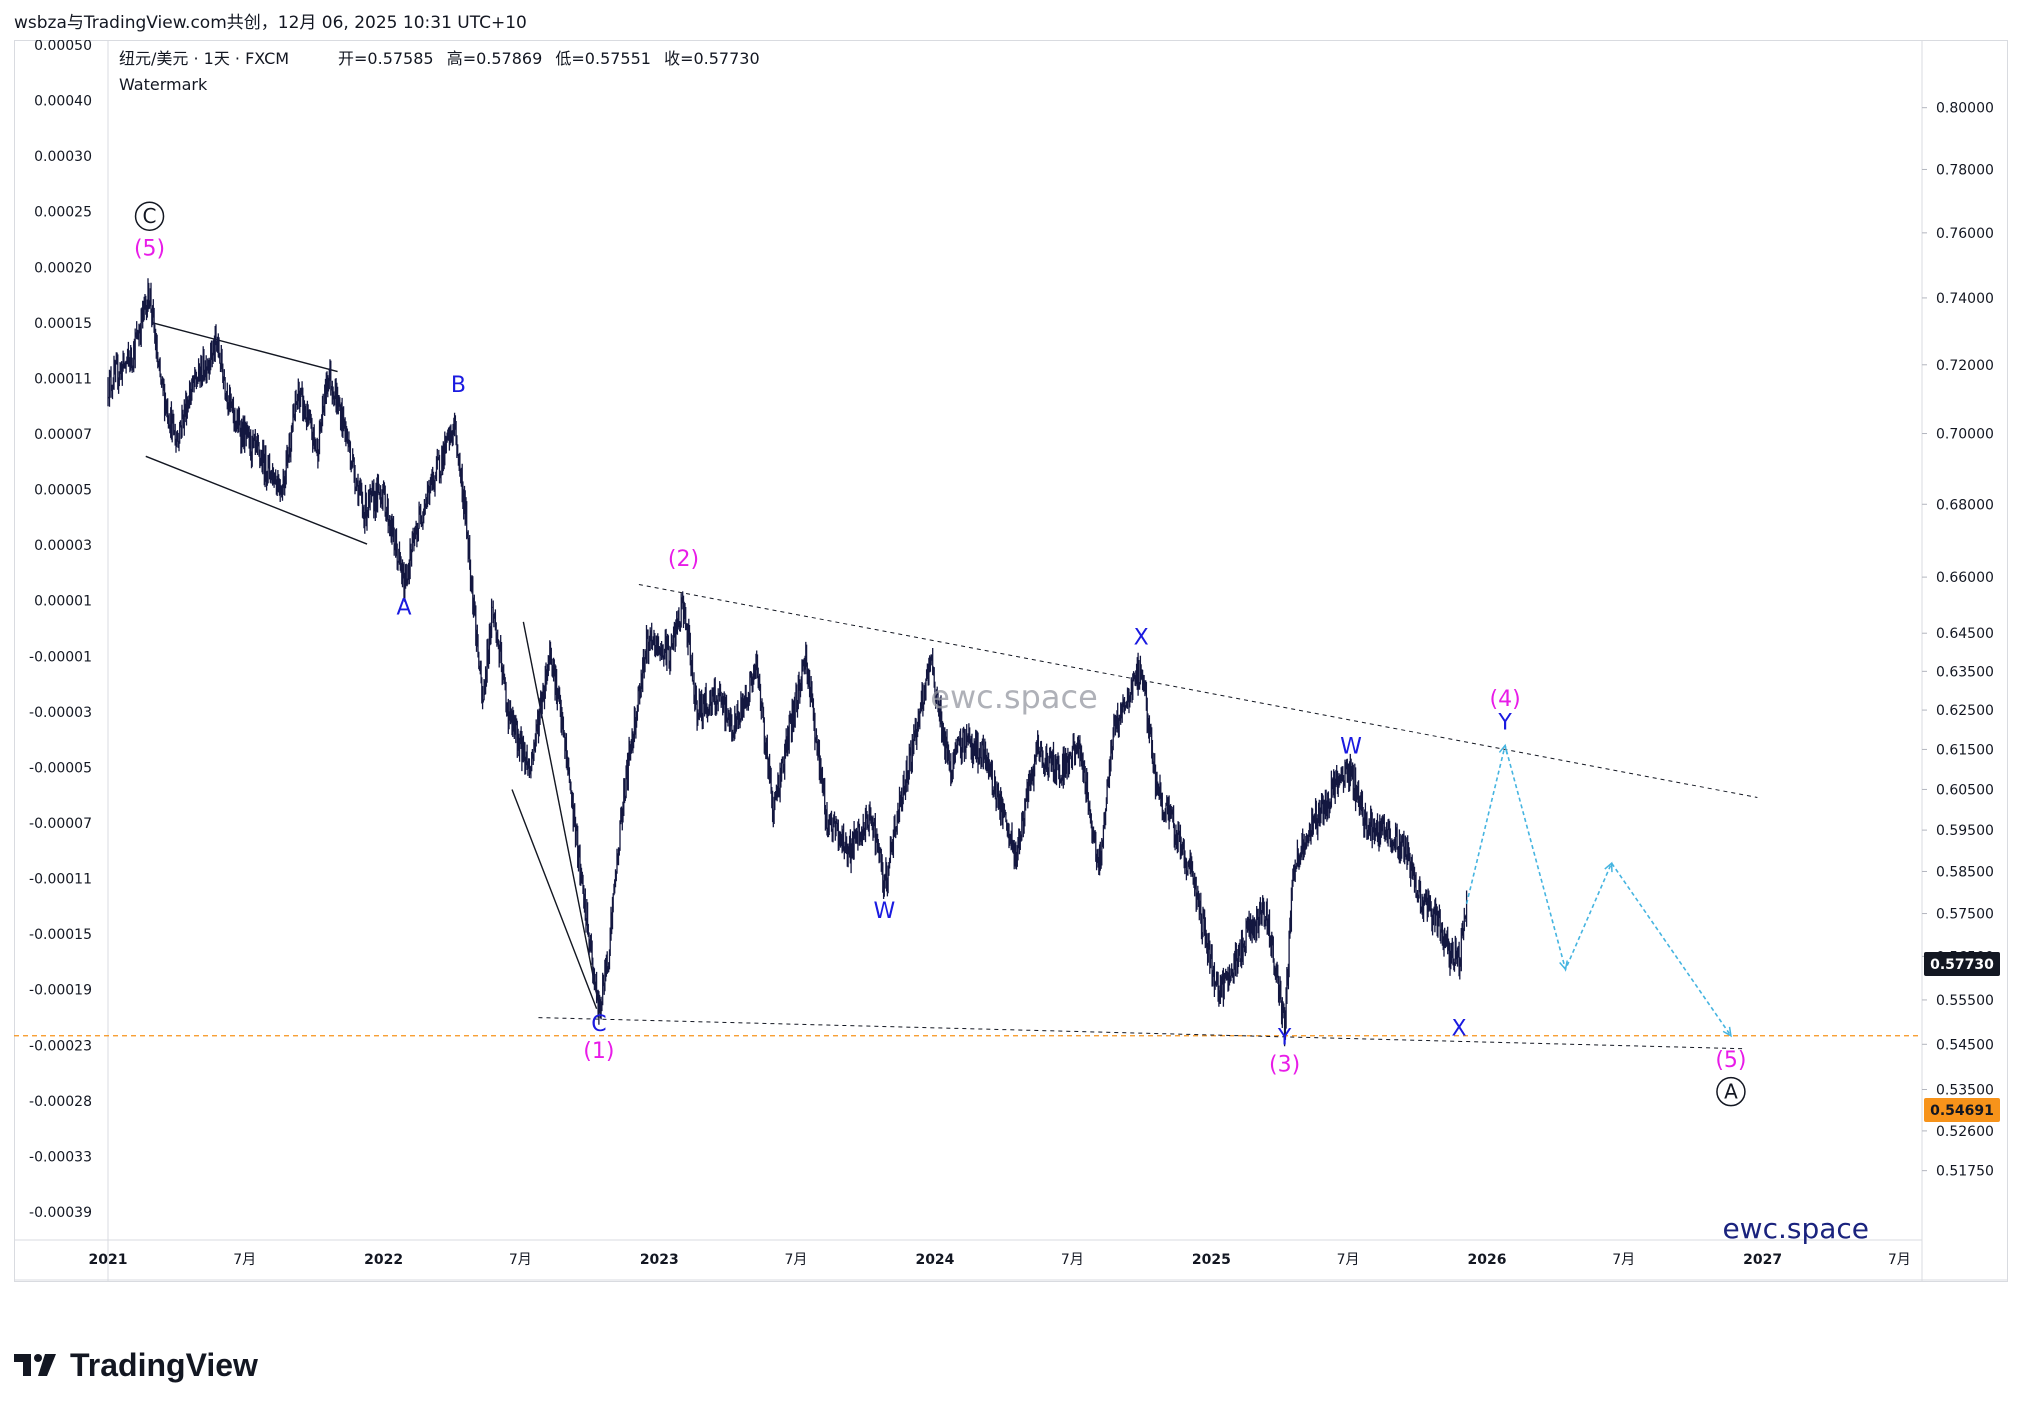 The image size is (2021, 1409). I want to click on left-axis-tick-label: -0.00001, so click(60, 657).